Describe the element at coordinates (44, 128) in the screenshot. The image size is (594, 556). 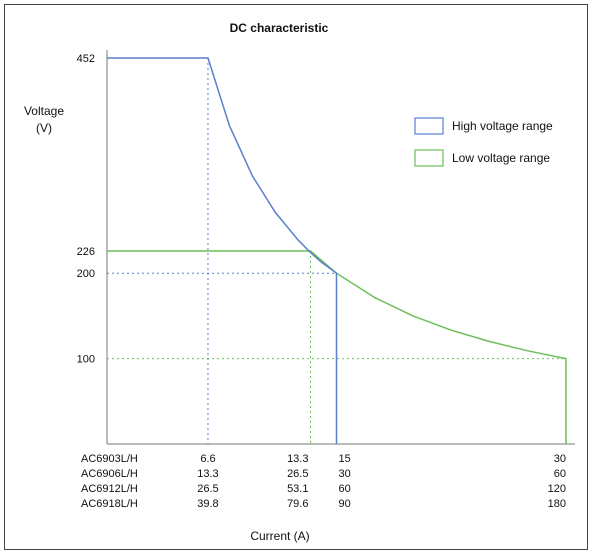
I see `y-axis-label-line2: (V)` at that location.